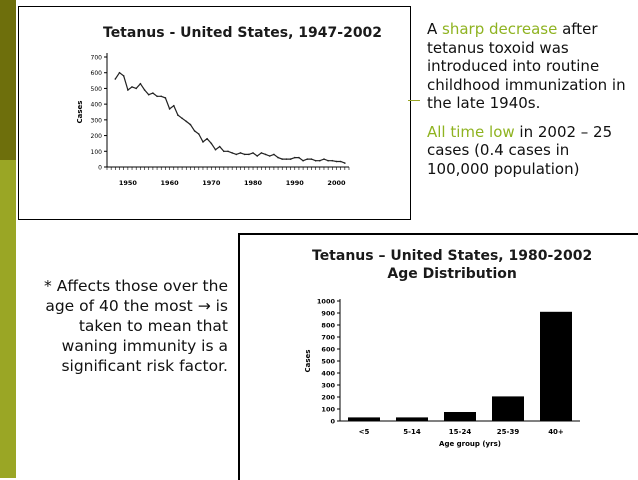 Image resolution: width=638 pixels, height=480 pixels. I want to click on x-tick-label: 2000, so click(336, 183).